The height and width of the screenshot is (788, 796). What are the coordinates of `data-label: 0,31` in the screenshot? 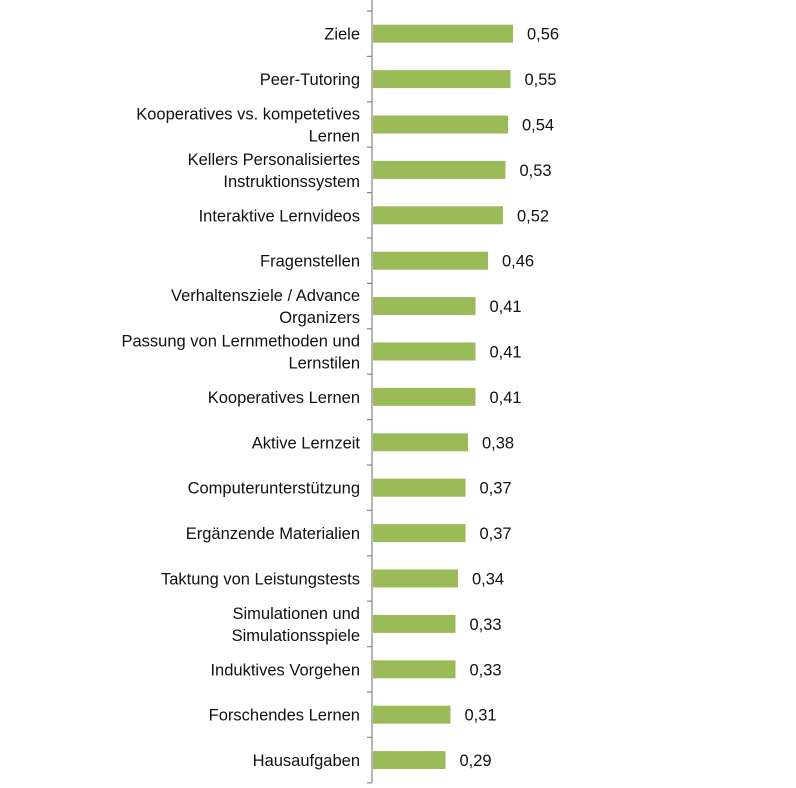 It's located at (481, 716).